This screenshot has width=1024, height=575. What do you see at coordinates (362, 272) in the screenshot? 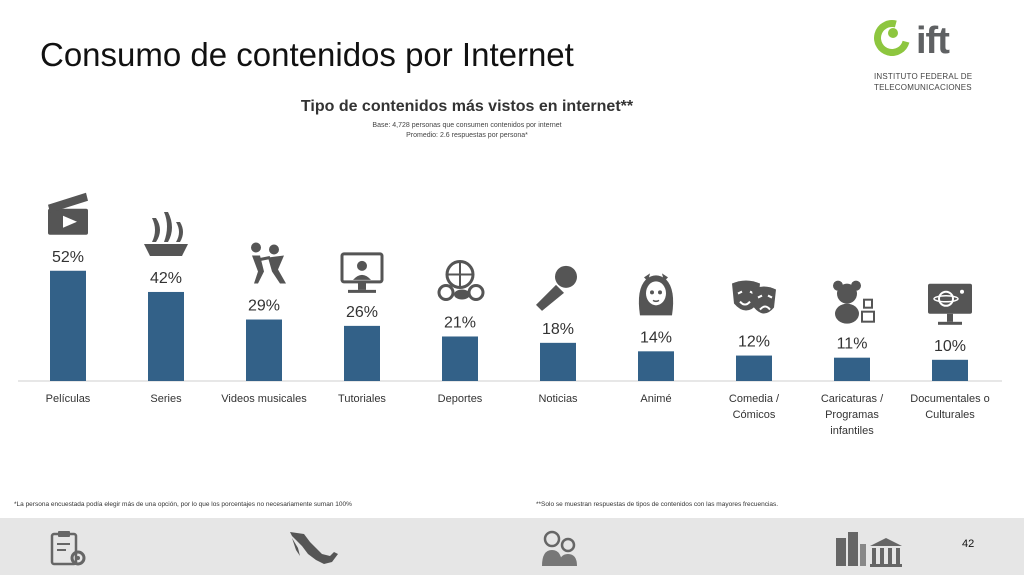
I see `tutorial-screen-icon` at bounding box center [362, 272].